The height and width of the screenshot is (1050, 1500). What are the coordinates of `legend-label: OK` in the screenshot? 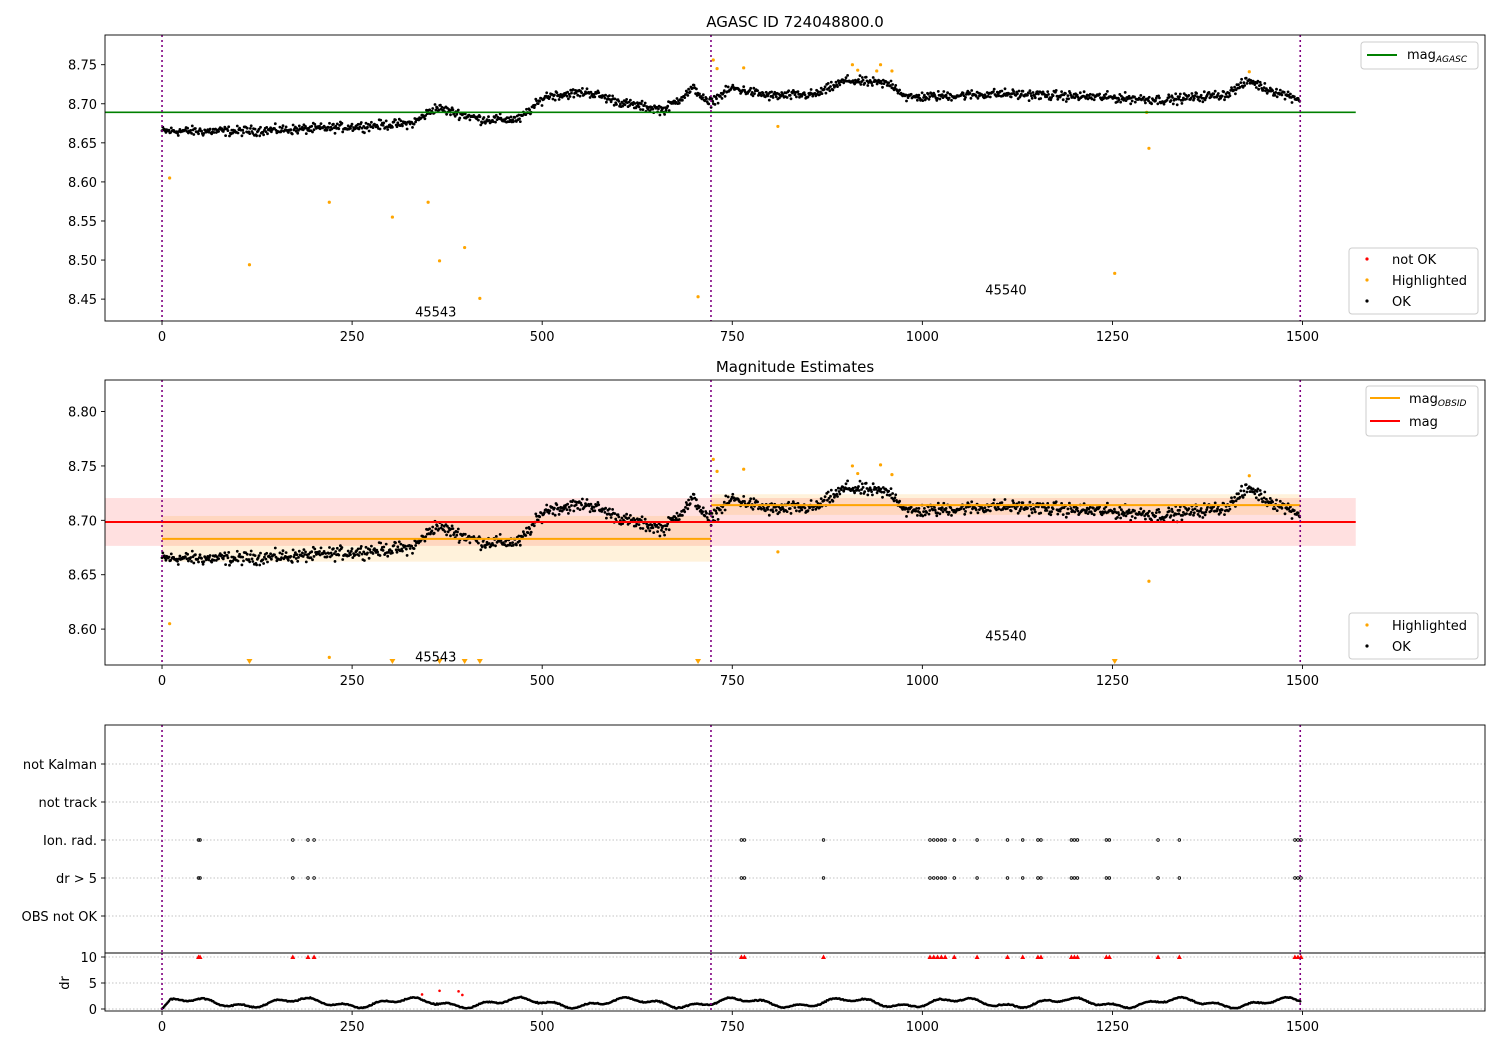 It's located at (1401, 647).